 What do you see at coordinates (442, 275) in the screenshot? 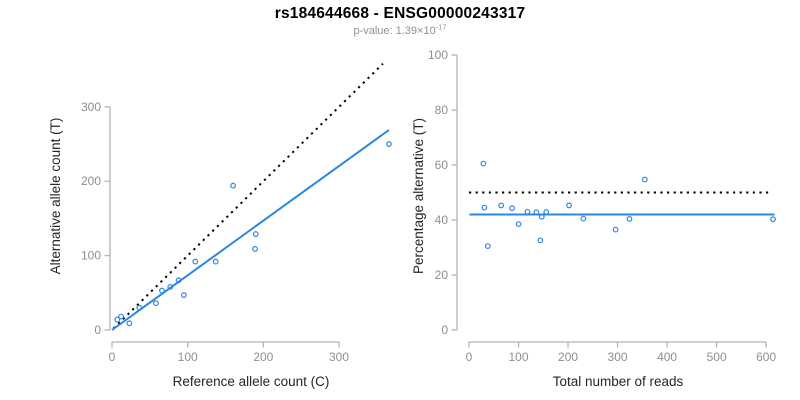
I see `y-tick-label: 20` at bounding box center [442, 275].